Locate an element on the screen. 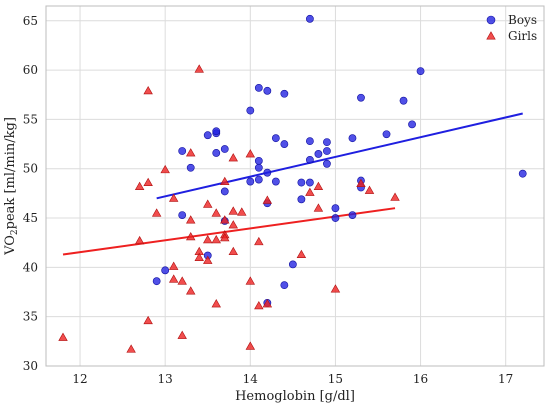 The height and width of the screenshot is (408, 550). fit-line-boys is located at coordinates (339, 156).